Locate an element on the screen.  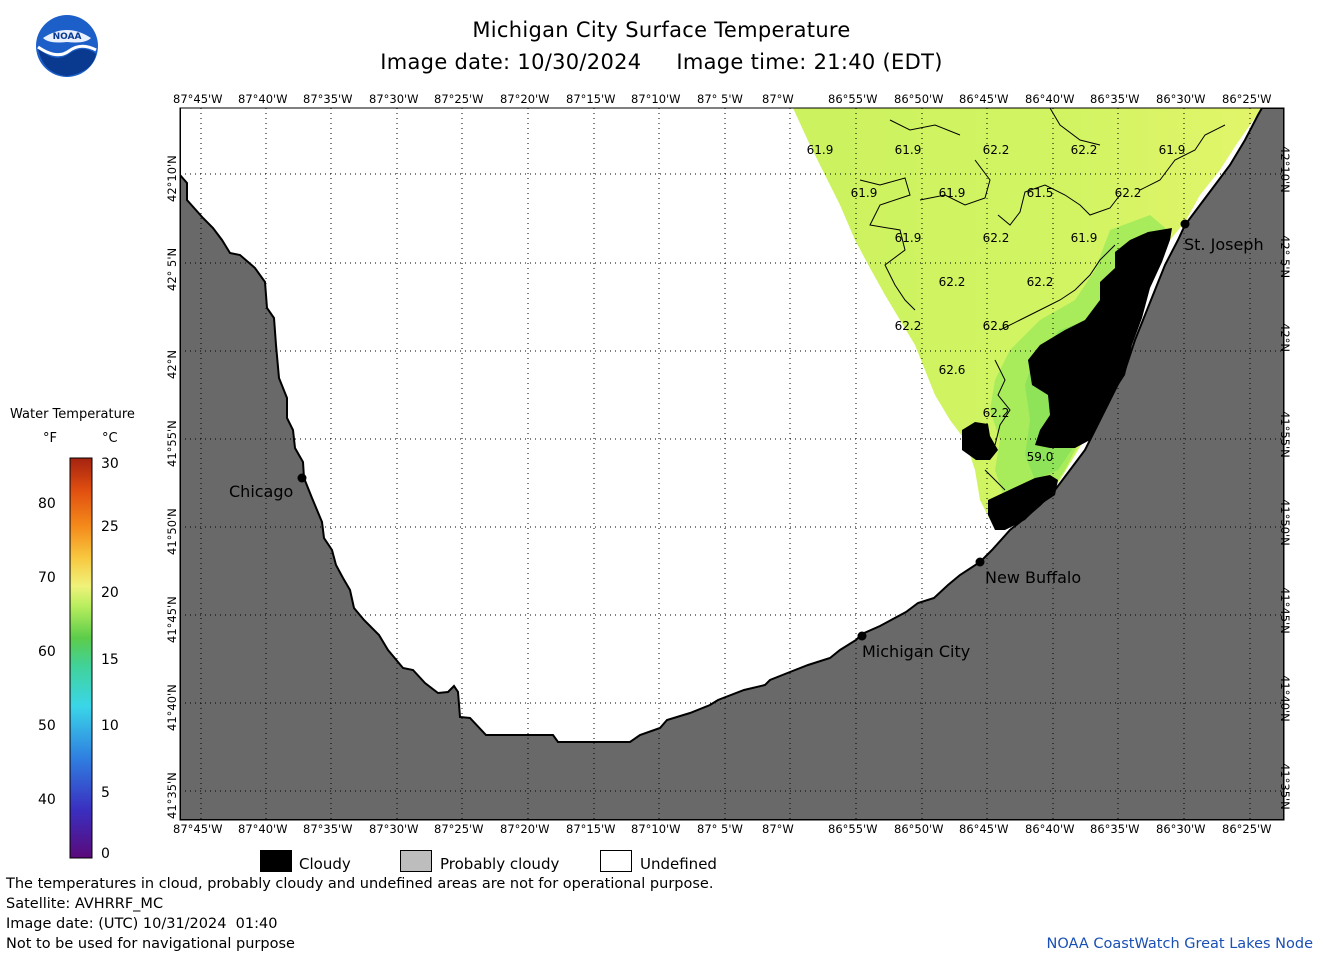
city-label: Michigan City is located at coordinates (916, 651).